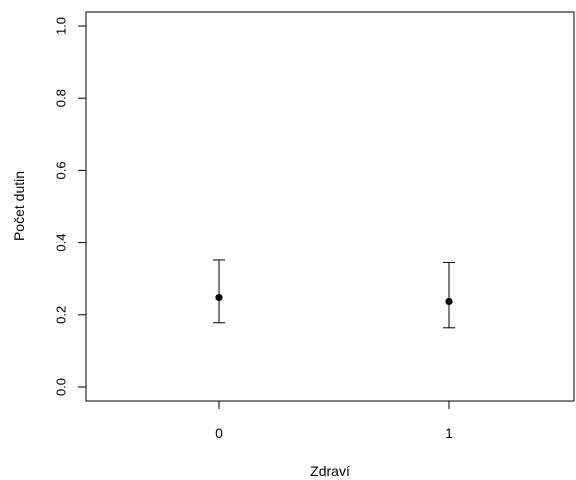 Image resolution: width=576 pixels, height=480 pixels. What do you see at coordinates (60, 170) in the screenshot?
I see `y-tick-label: 0.6` at bounding box center [60, 170].